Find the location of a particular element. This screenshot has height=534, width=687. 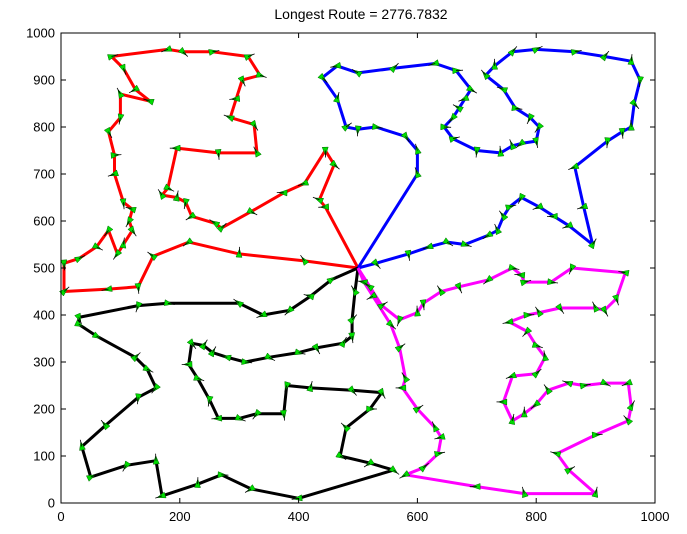

y-tick-label: 1000 is located at coordinates (40, 33).